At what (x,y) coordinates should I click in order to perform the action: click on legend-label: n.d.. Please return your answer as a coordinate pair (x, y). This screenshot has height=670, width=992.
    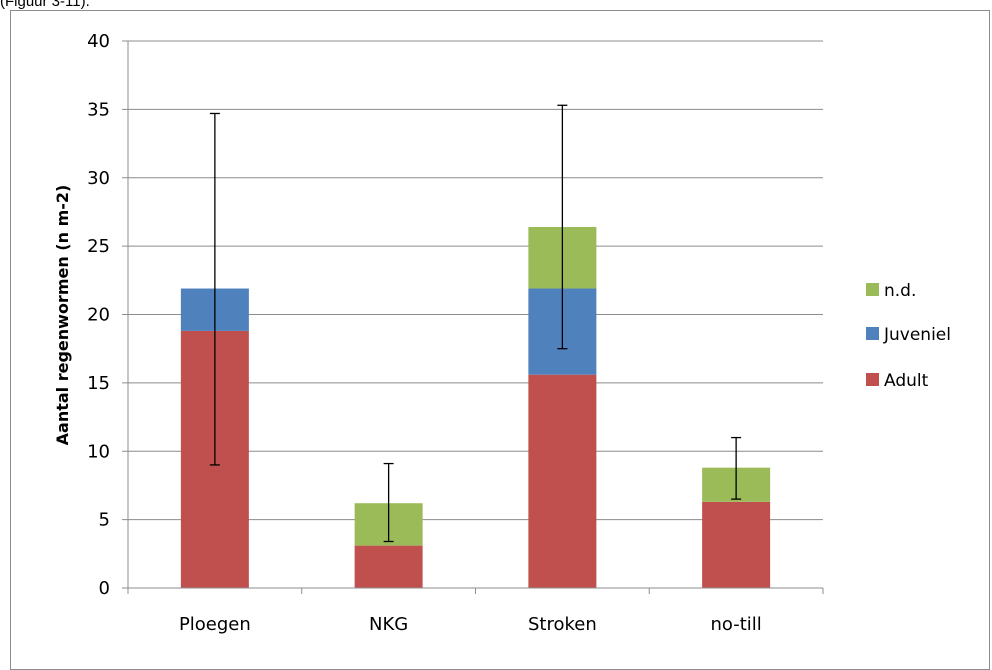
    Looking at the image, I should click on (900, 291).